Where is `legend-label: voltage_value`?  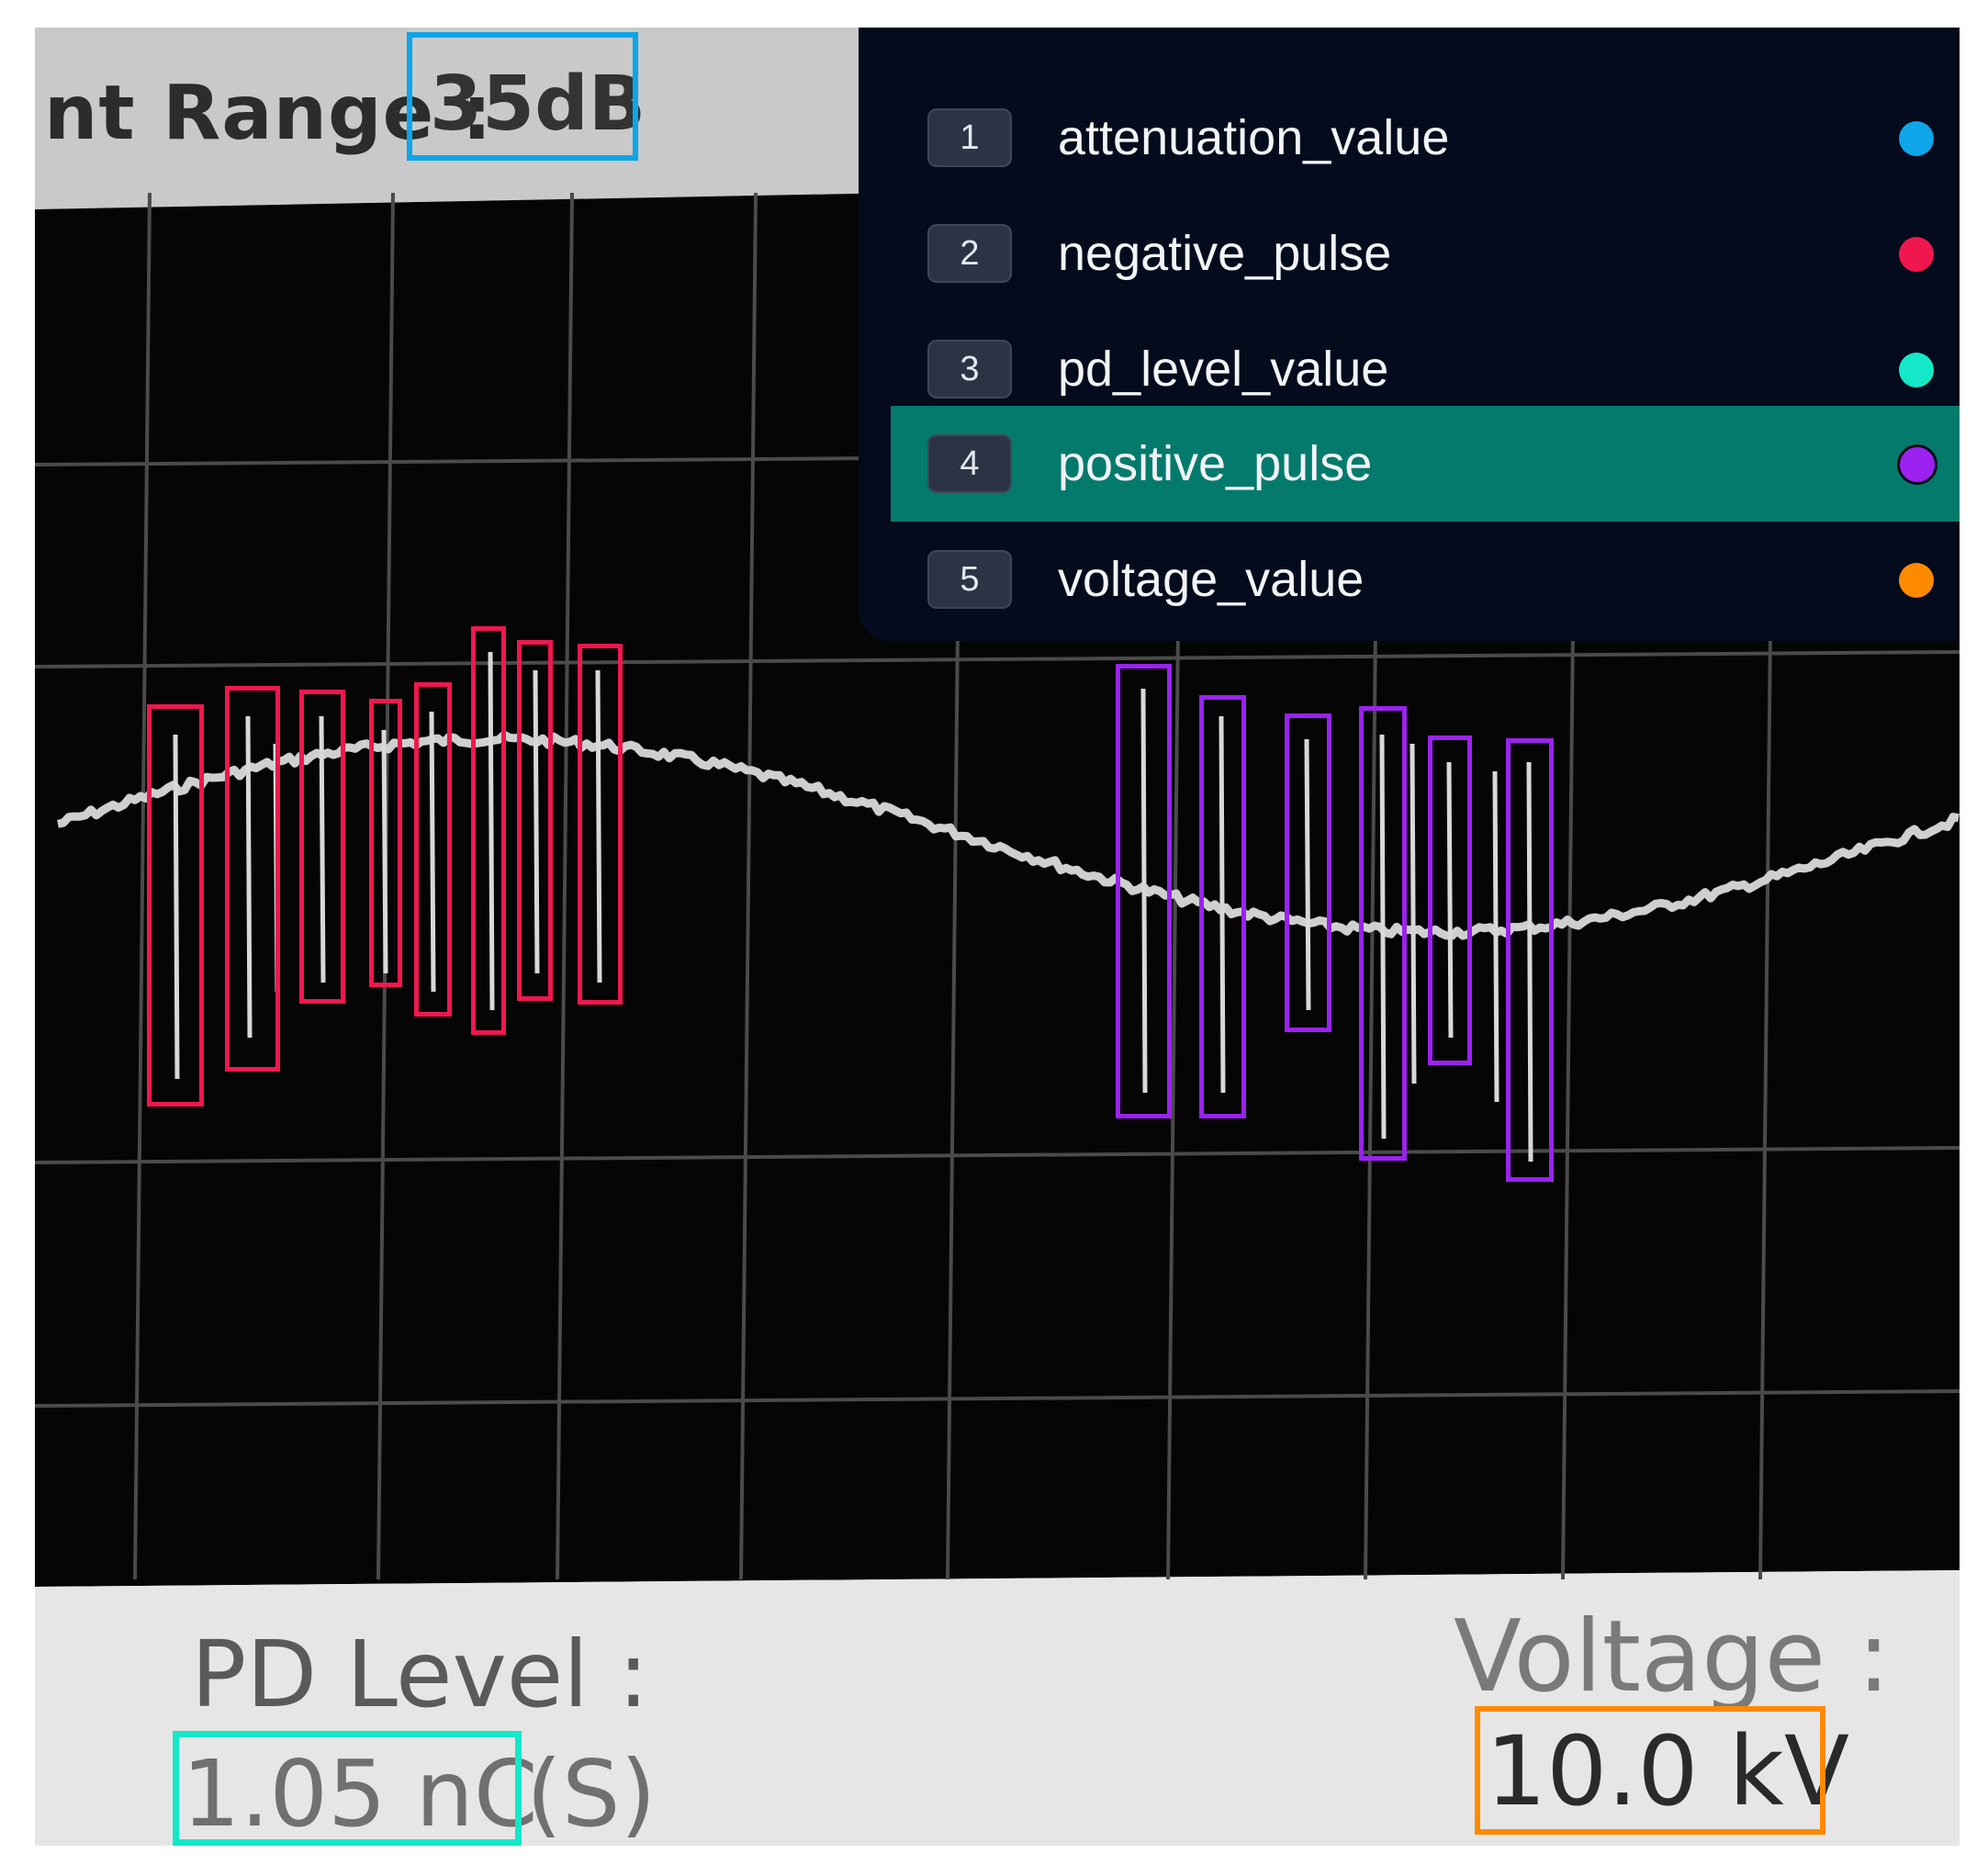
legend-label: voltage_value is located at coordinates (1212, 579).